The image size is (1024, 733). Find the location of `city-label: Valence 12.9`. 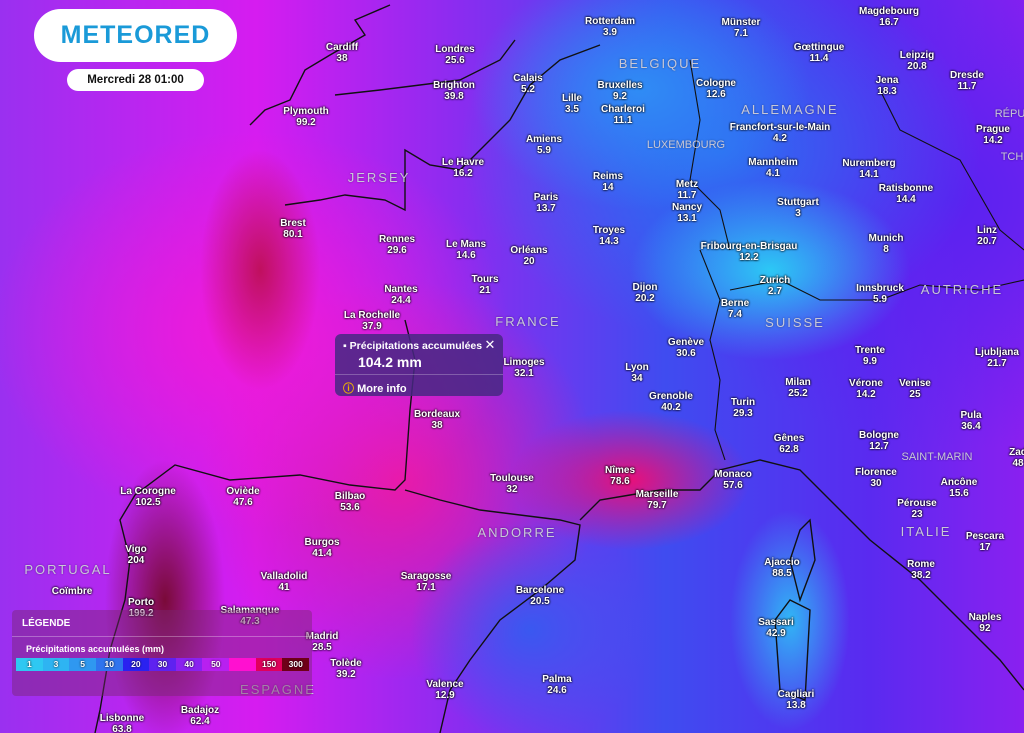

city-label: Valence 12.9 is located at coordinates (444, 690).